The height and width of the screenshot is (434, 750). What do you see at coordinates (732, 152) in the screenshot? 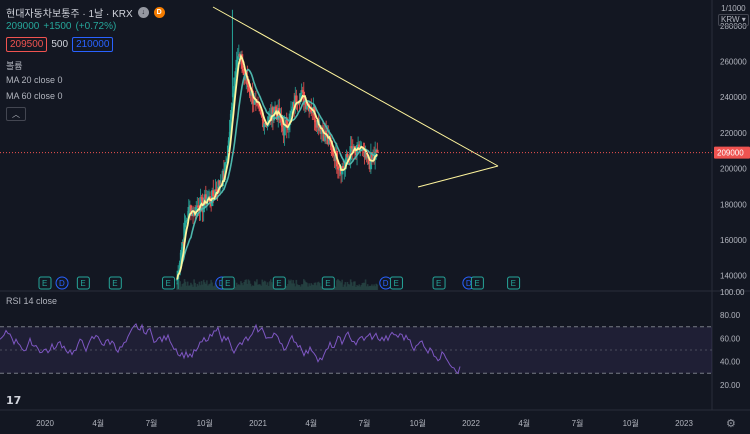
I see `current-price-tag` at bounding box center [732, 152].